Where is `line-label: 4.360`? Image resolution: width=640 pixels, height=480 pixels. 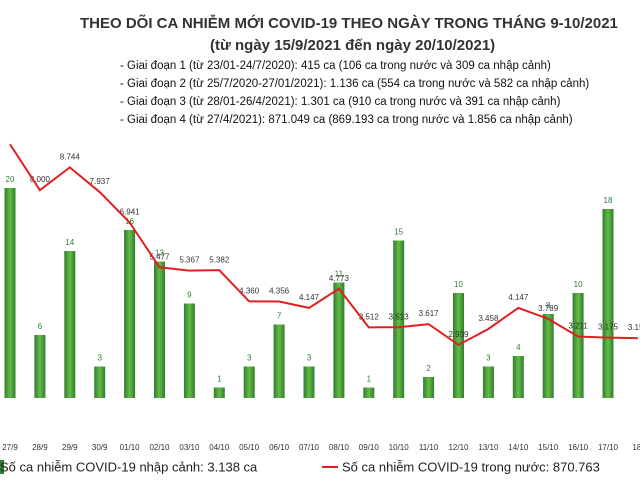
line-label: 4.360 is located at coordinates (249, 291).